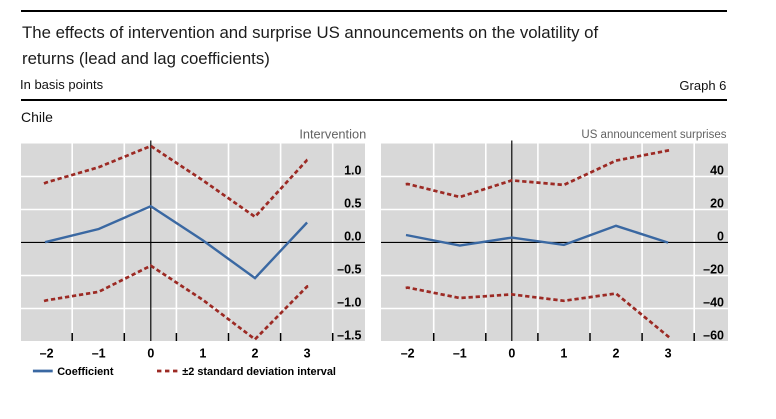  Describe the element at coordinates (653, 135) in the screenshot. I see `svg-text: US announcement surprises` at that location.